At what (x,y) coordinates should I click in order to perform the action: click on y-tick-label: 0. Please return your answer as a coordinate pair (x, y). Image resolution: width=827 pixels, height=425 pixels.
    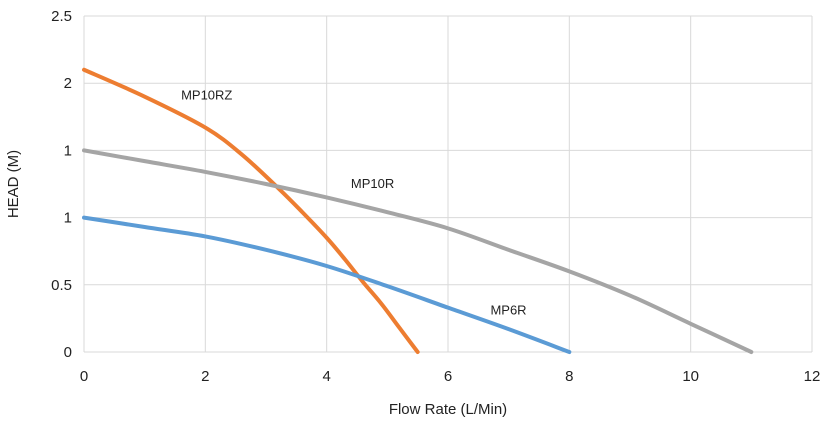
    Looking at the image, I should click on (68, 352).